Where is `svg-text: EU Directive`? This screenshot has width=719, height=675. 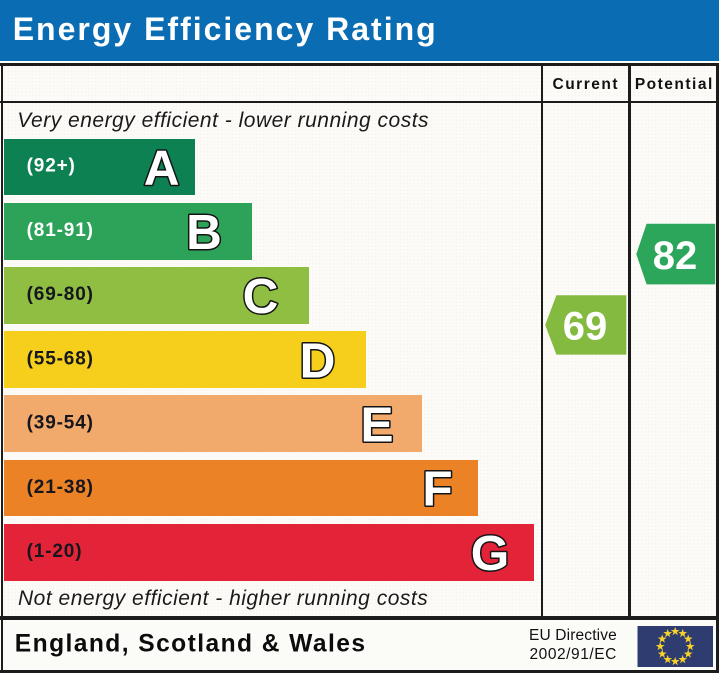 svg-text: EU Directive is located at coordinates (573, 635).